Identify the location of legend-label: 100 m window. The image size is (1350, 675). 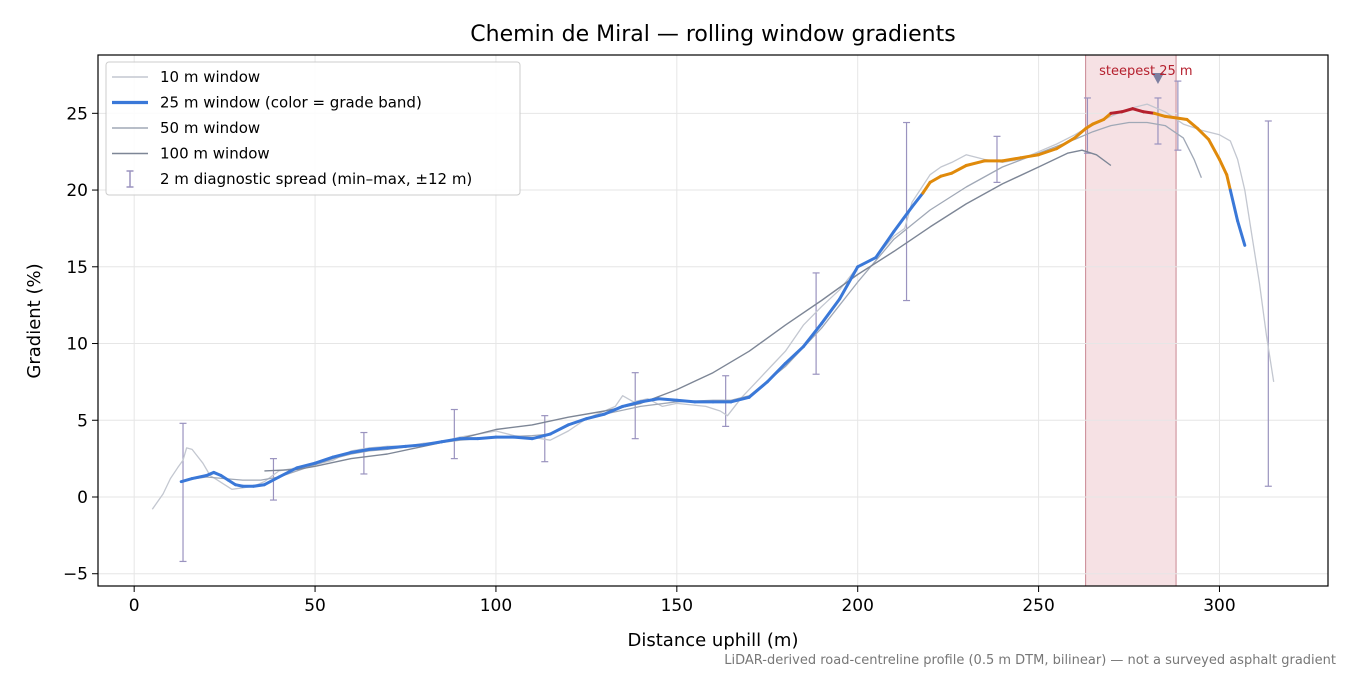
(215, 154).